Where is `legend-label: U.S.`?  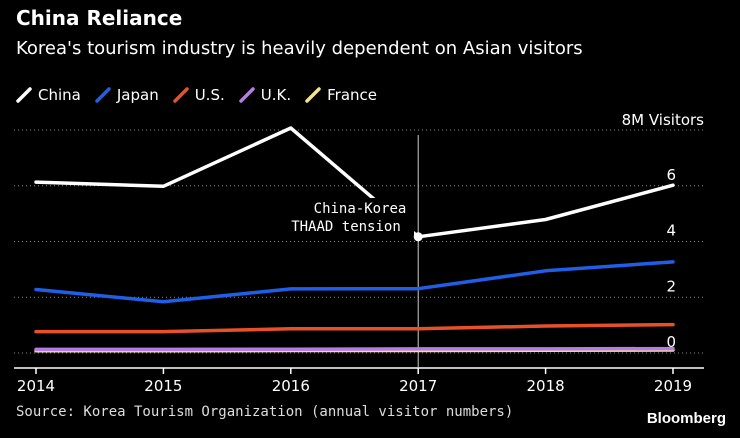 legend-label: U.S. is located at coordinates (209, 95).